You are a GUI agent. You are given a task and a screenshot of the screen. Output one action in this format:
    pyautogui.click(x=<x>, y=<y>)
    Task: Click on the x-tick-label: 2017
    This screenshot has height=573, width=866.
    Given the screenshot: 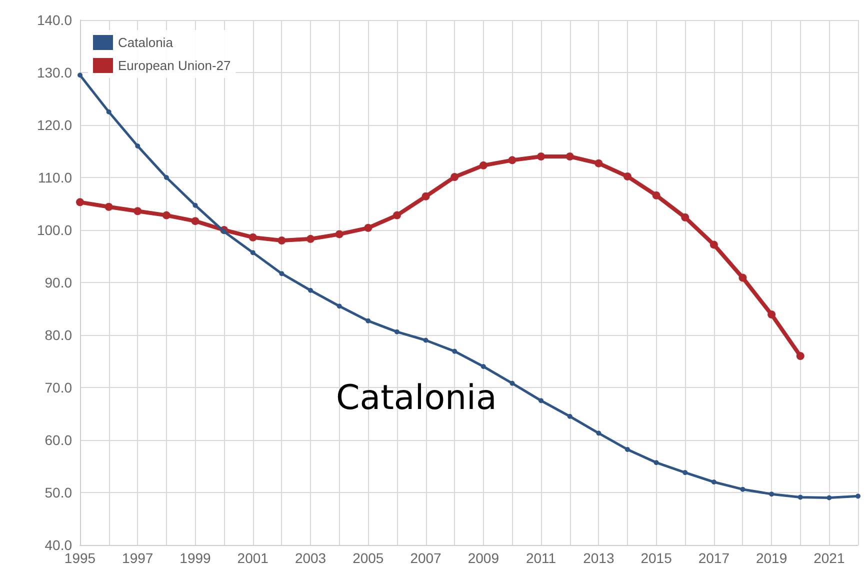 What is the action you would take?
    pyautogui.click(x=714, y=558)
    